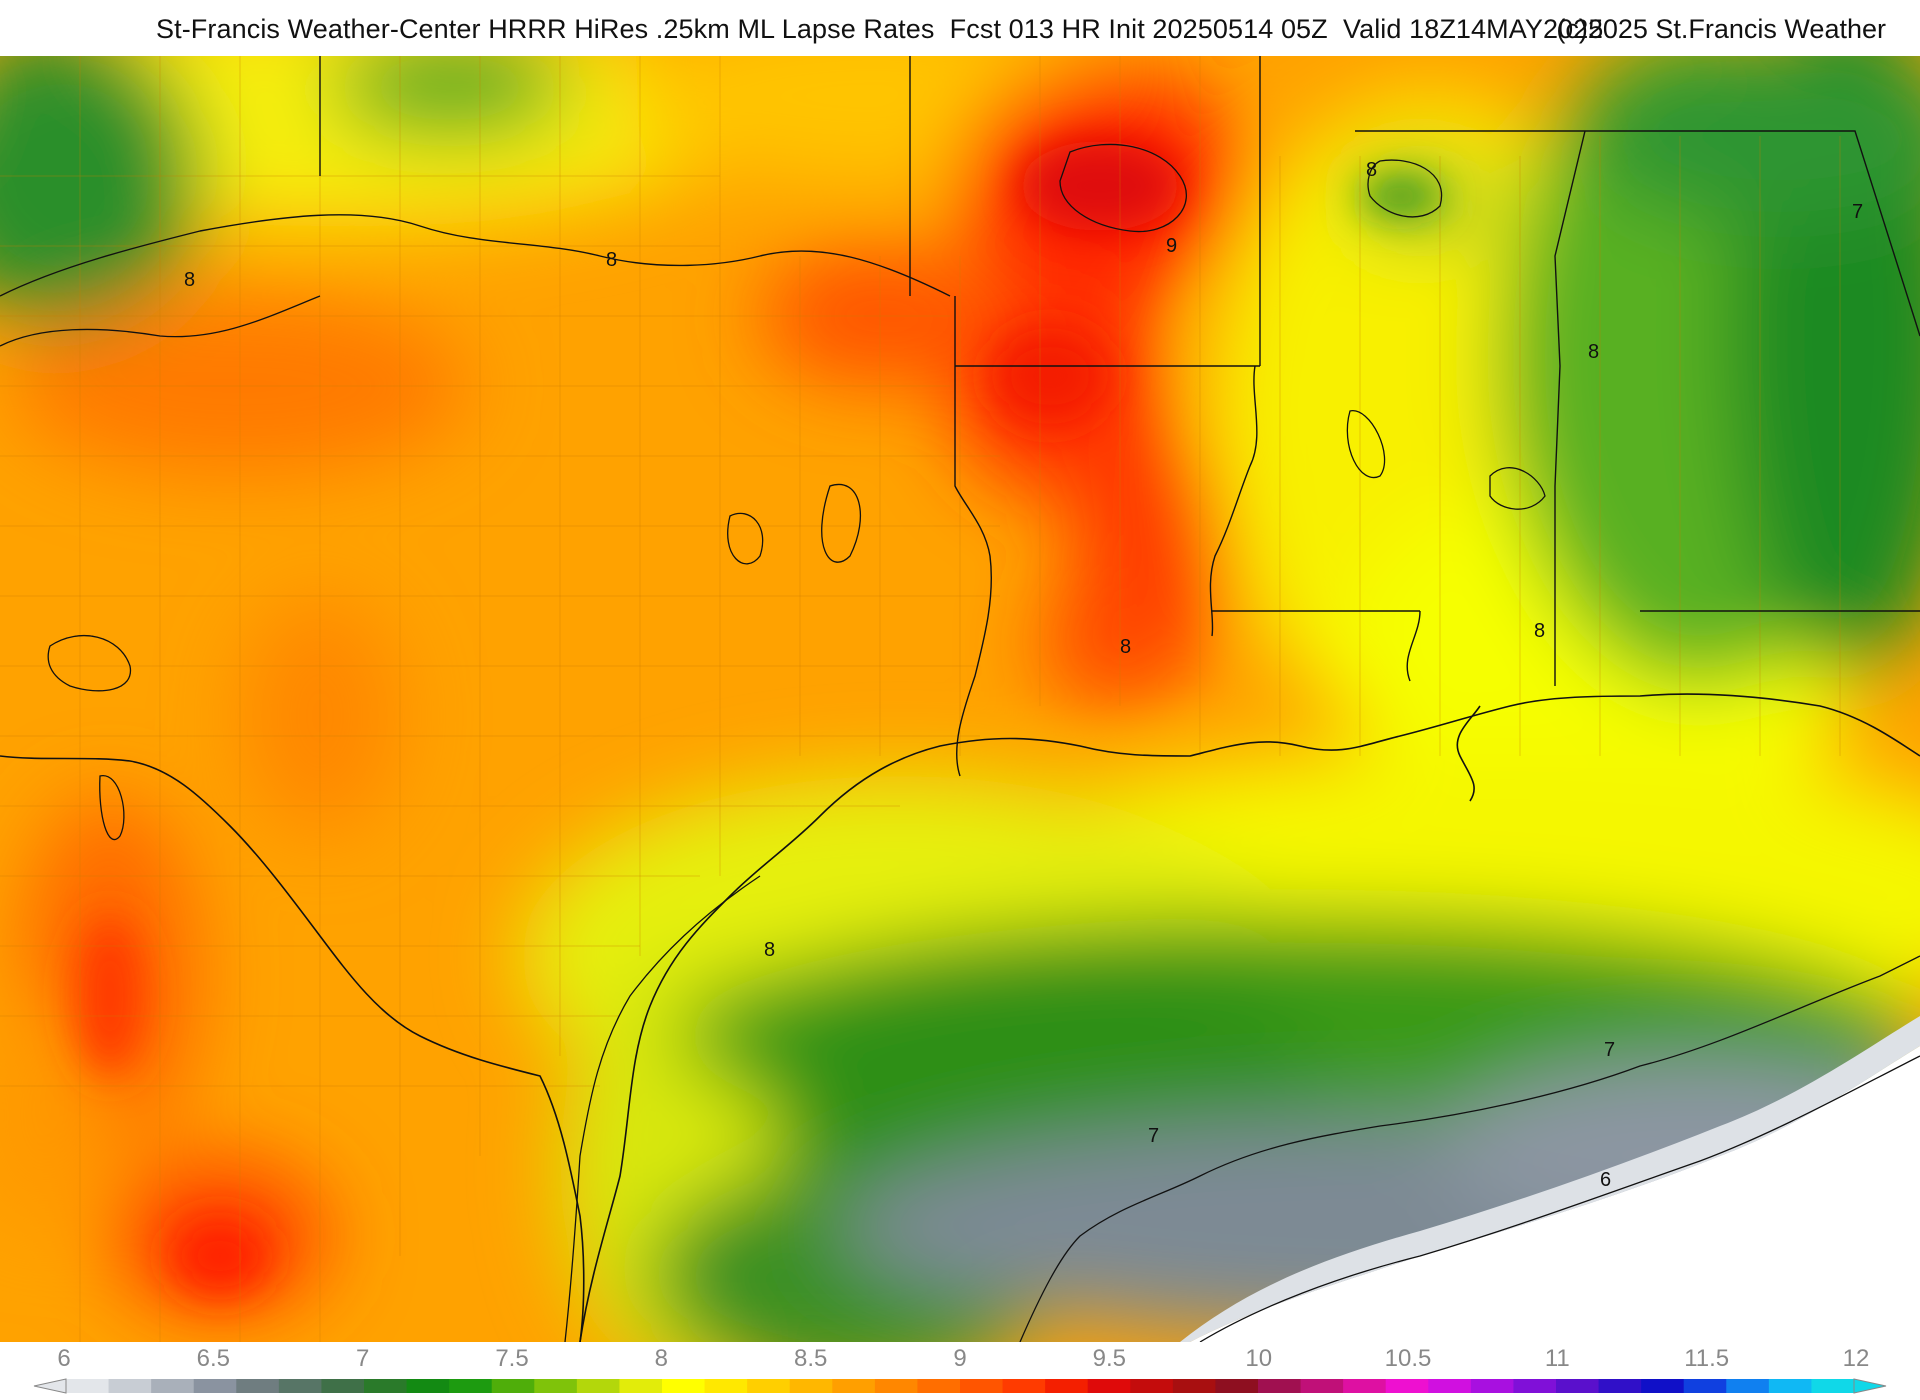 This screenshot has width=1920, height=1400. Describe the element at coordinates (661, 1358) in the screenshot. I see `legend-tick-label: 8` at that location.